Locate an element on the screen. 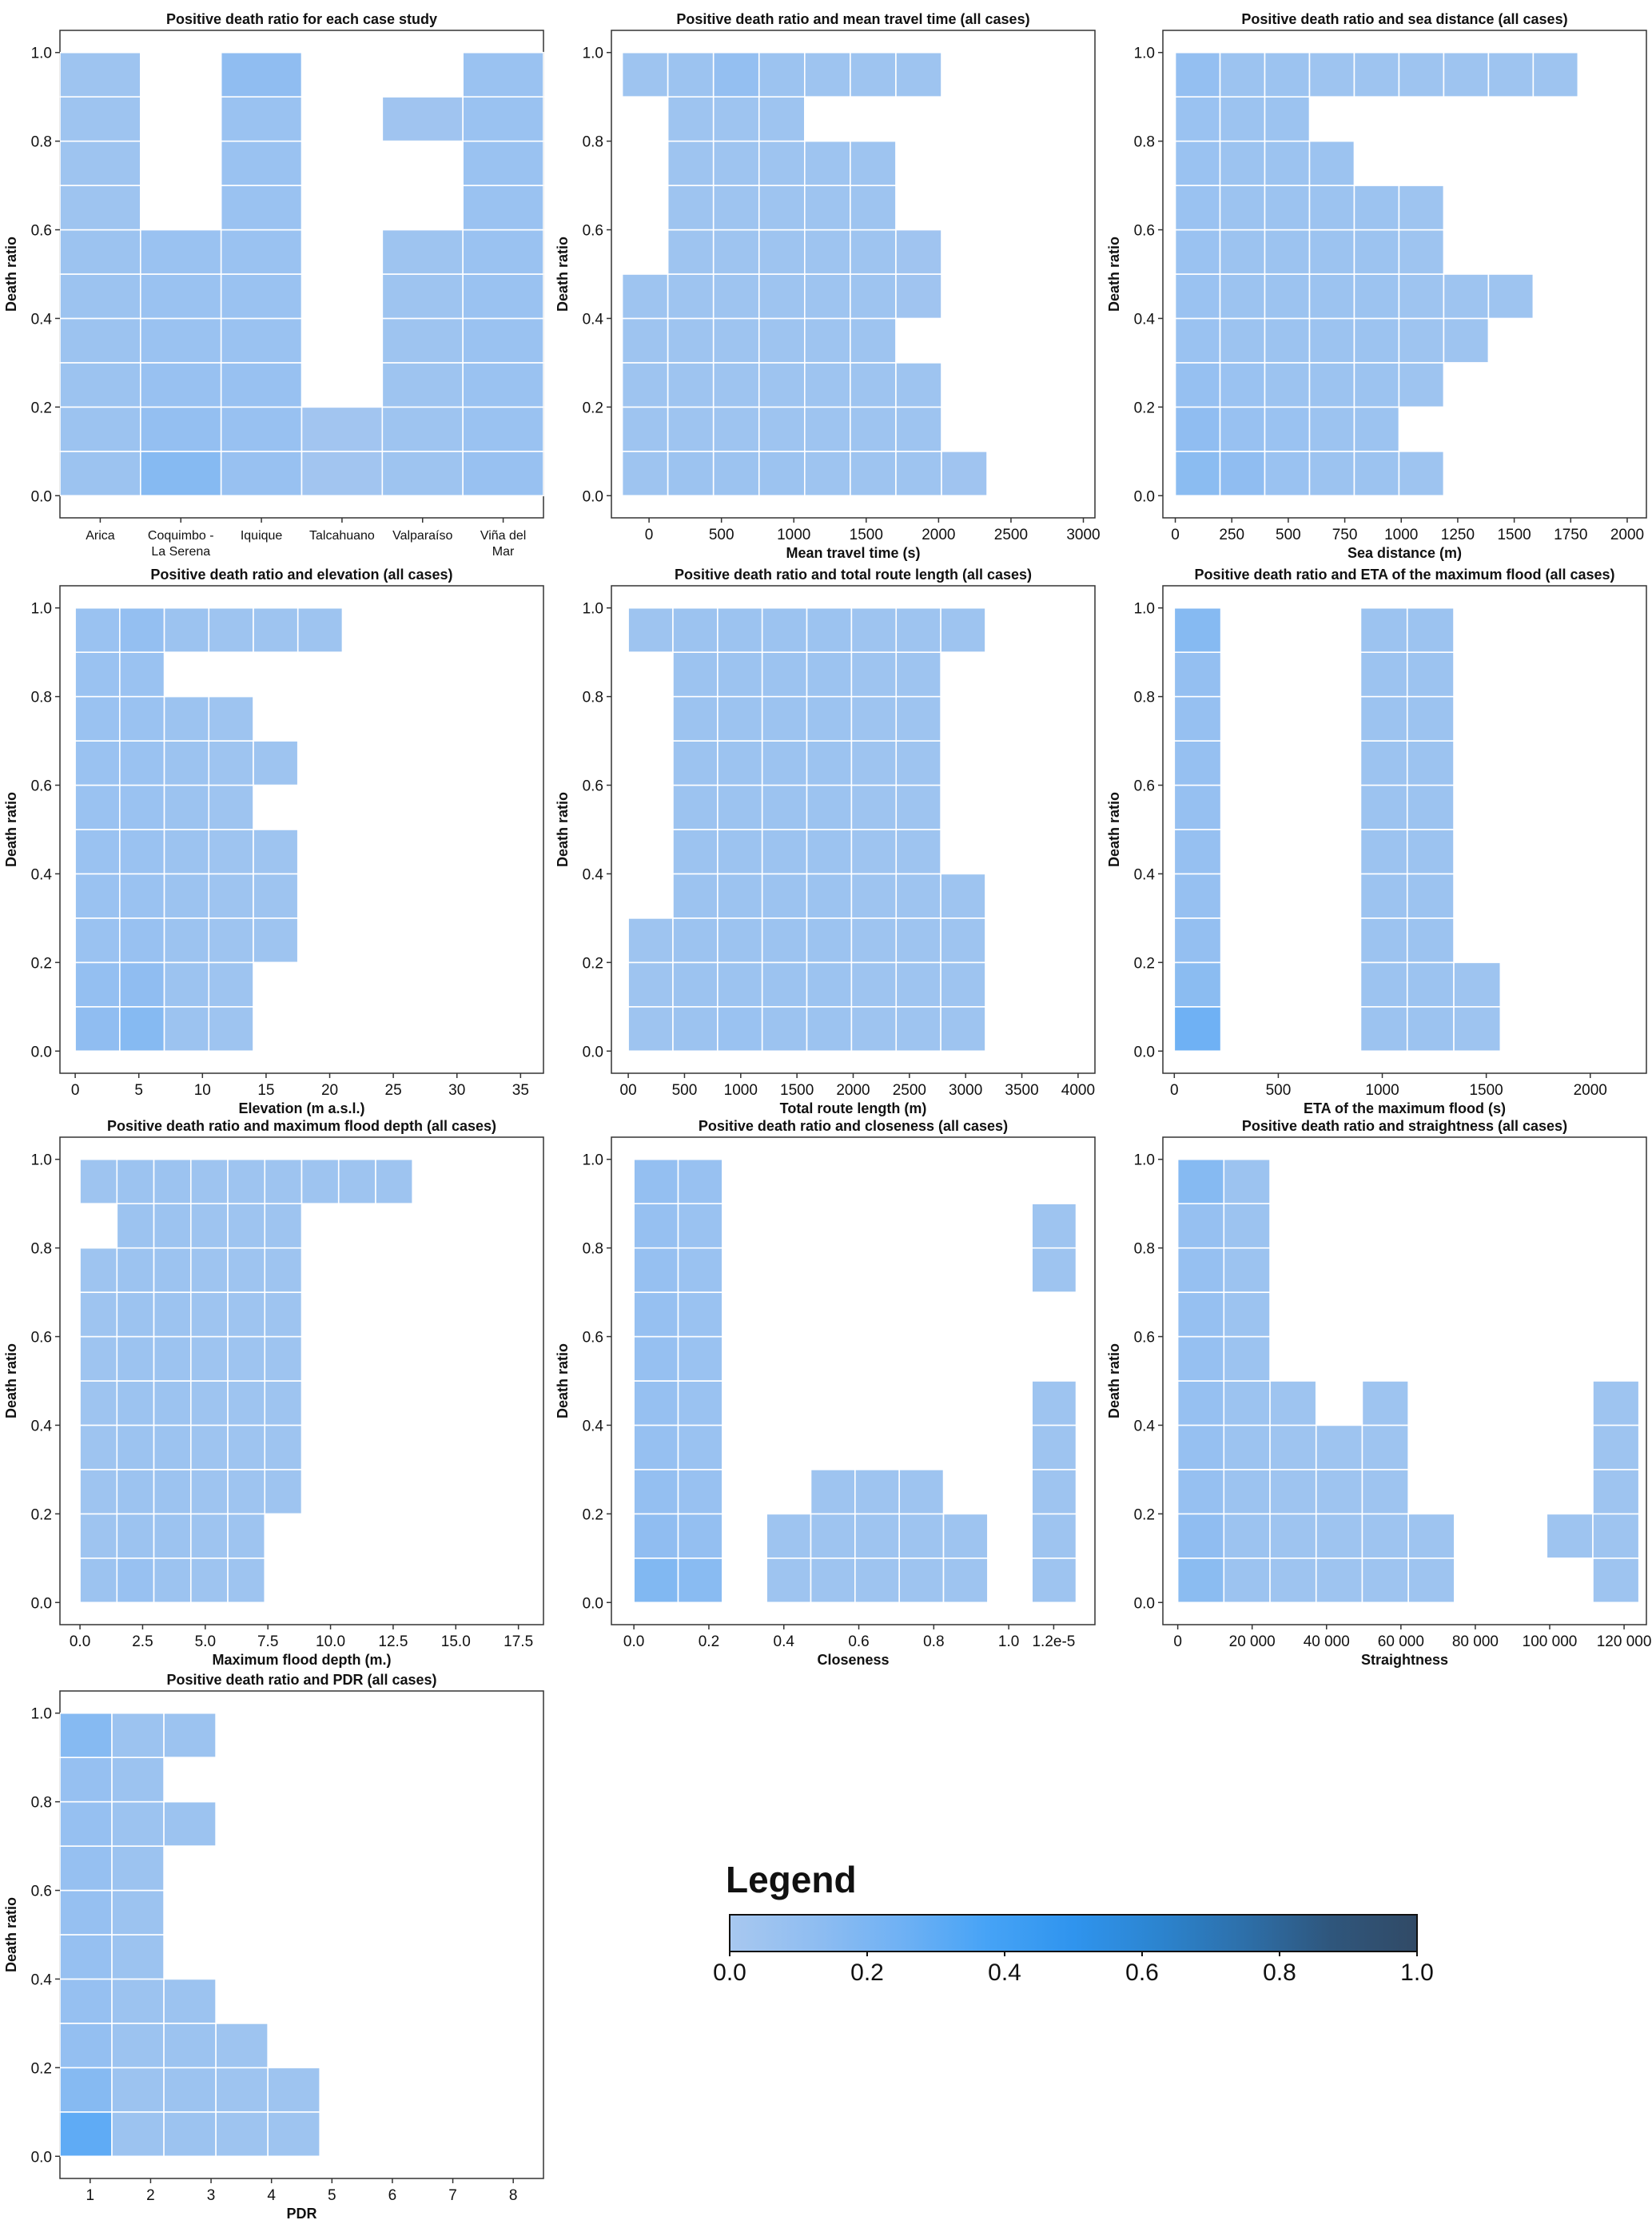 The height and width of the screenshot is (2228, 1652). x-tick-label: 5 is located at coordinates (138, 1090).